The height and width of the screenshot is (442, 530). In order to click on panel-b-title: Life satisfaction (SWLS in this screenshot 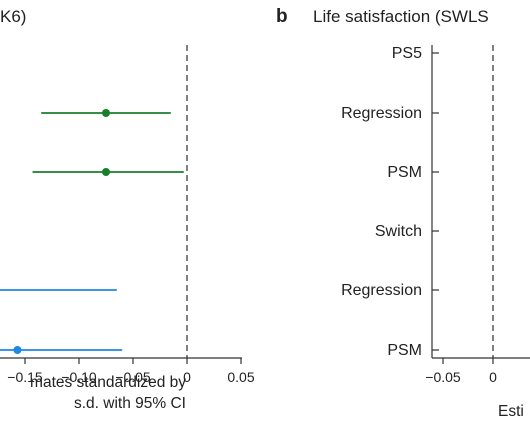, I will do `click(401, 16)`.